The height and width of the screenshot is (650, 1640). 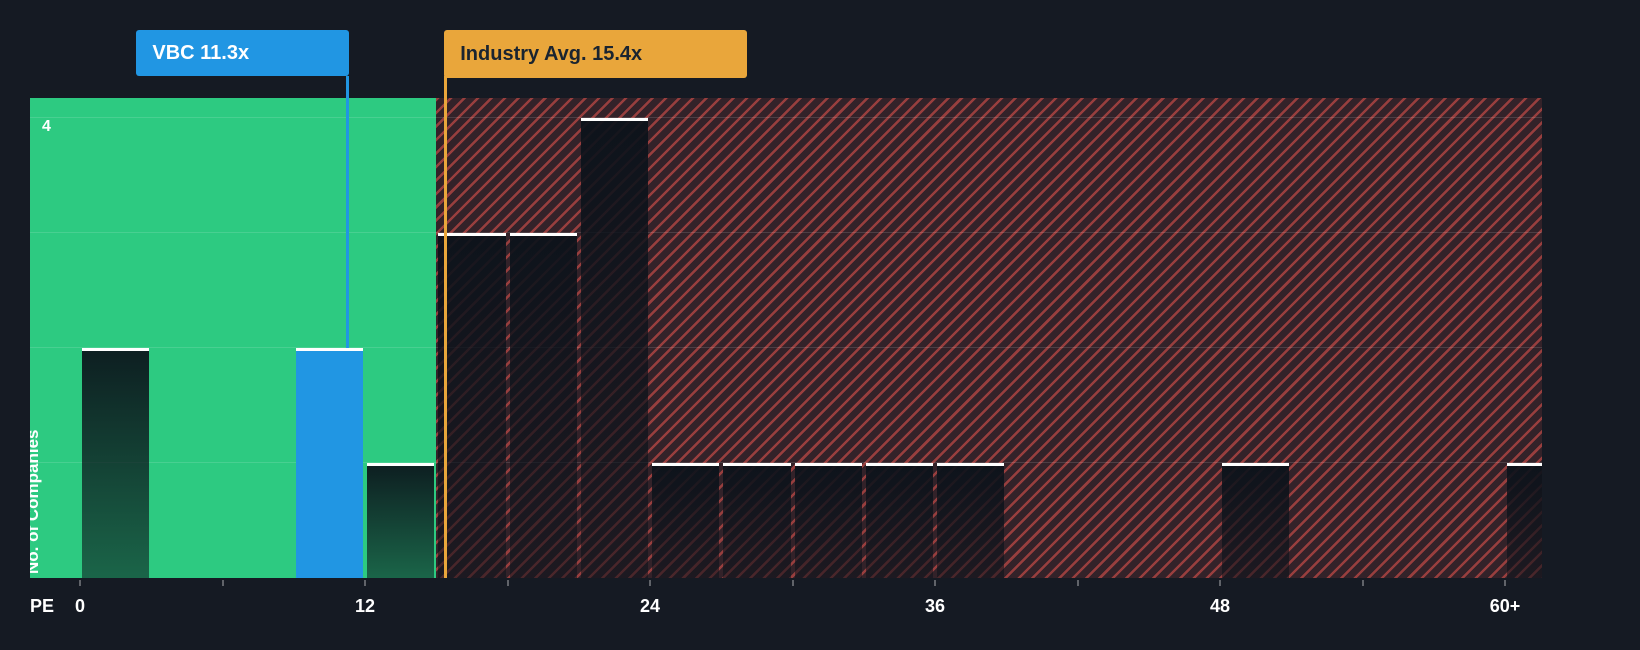 What do you see at coordinates (1505, 606) in the screenshot?
I see `x-tick-label: 60+` at bounding box center [1505, 606].